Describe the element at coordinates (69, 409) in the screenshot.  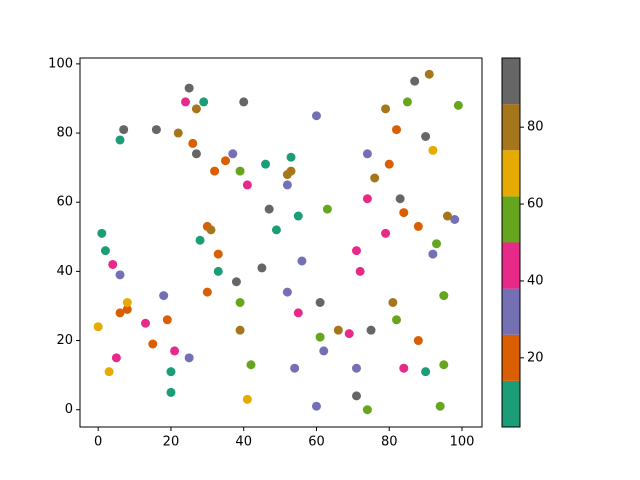
I see `y-tick-label: 0` at that location.